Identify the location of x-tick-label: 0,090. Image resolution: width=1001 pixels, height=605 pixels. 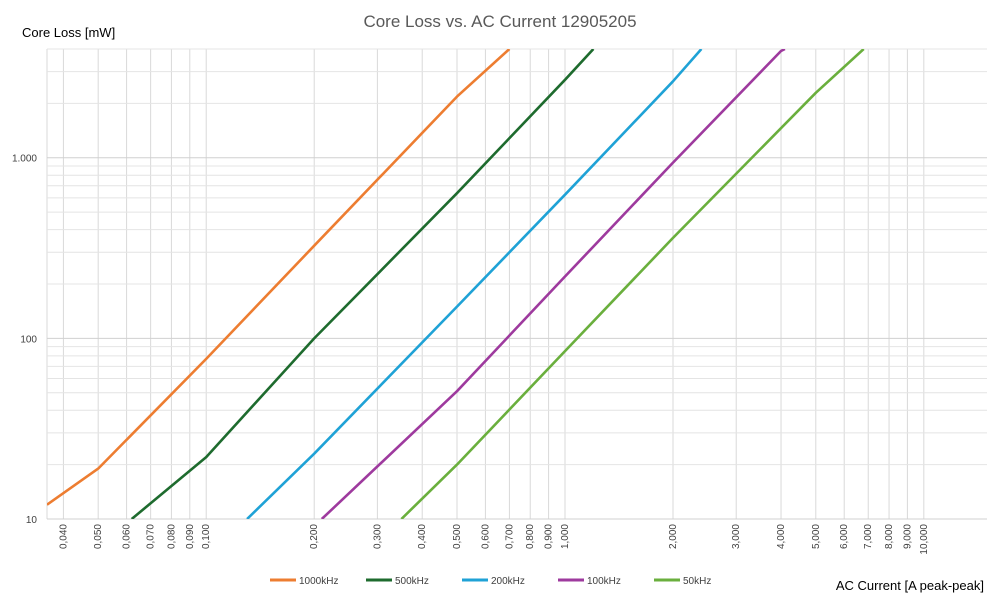
(190, 536).